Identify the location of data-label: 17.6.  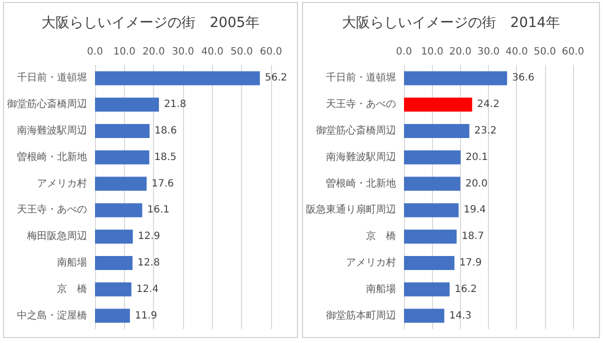
(163, 184).